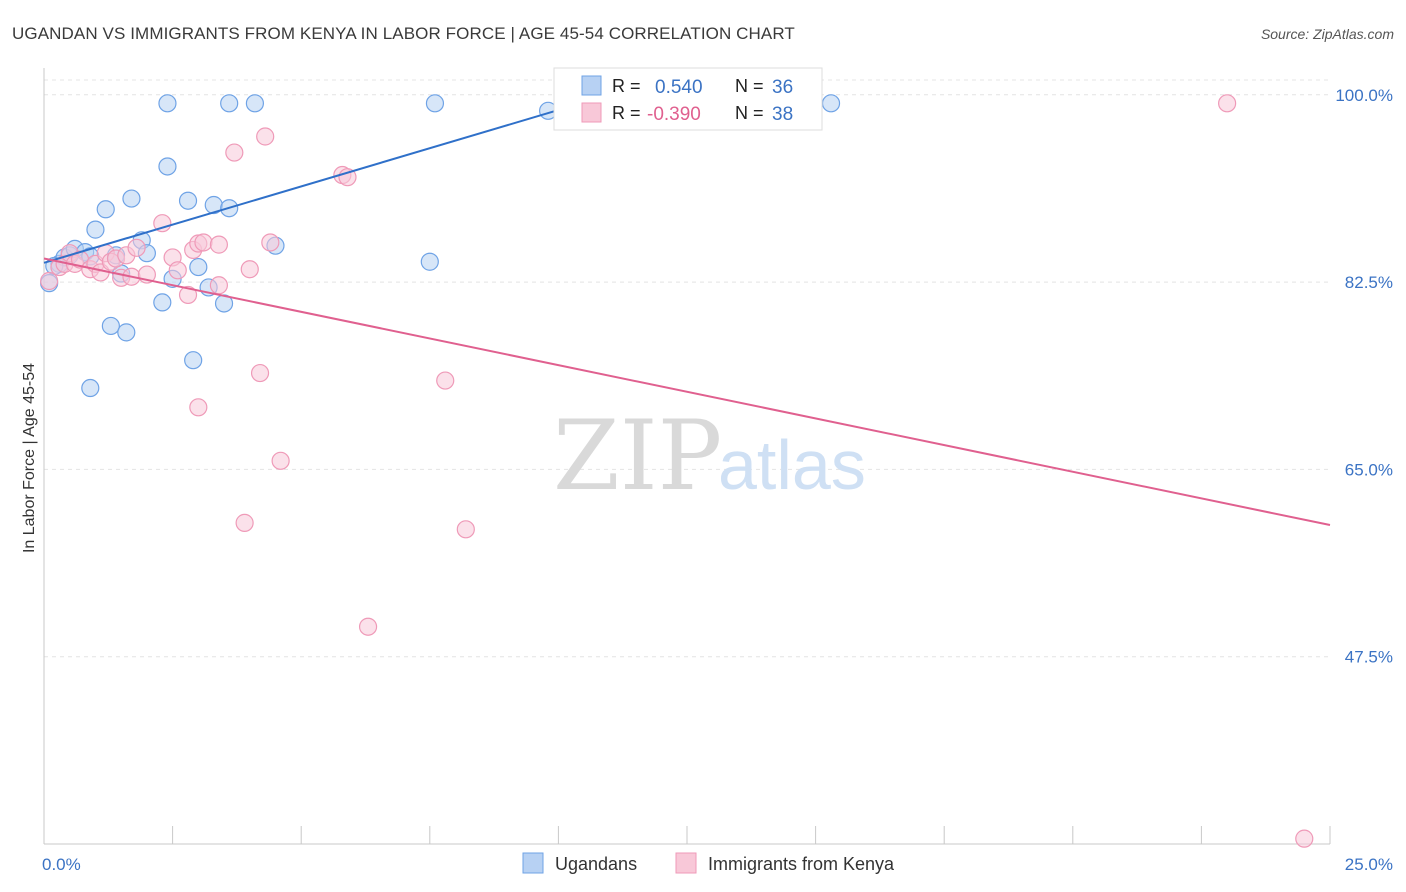  What do you see at coordinates (1369, 864) in the screenshot?
I see `x-tick-label-1: 25.0%` at bounding box center [1369, 864].